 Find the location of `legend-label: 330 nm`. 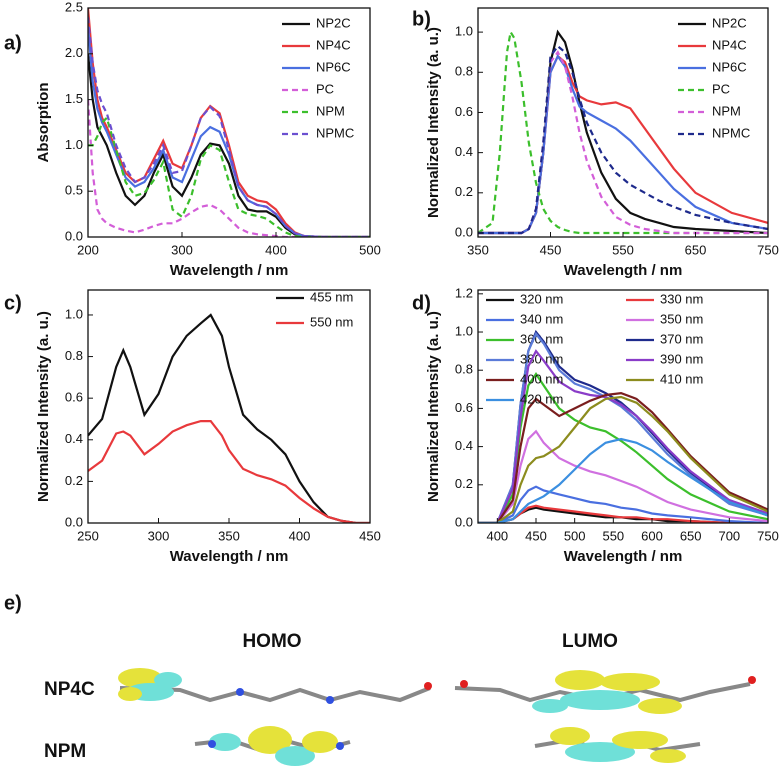

legend-label: 330 nm is located at coordinates (681, 298).